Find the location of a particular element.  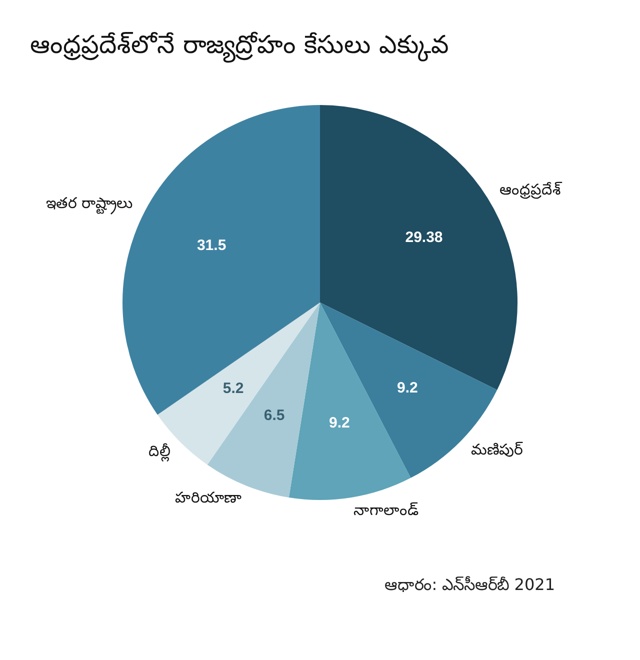

data-label: 6.5 is located at coordinates (274, 415).